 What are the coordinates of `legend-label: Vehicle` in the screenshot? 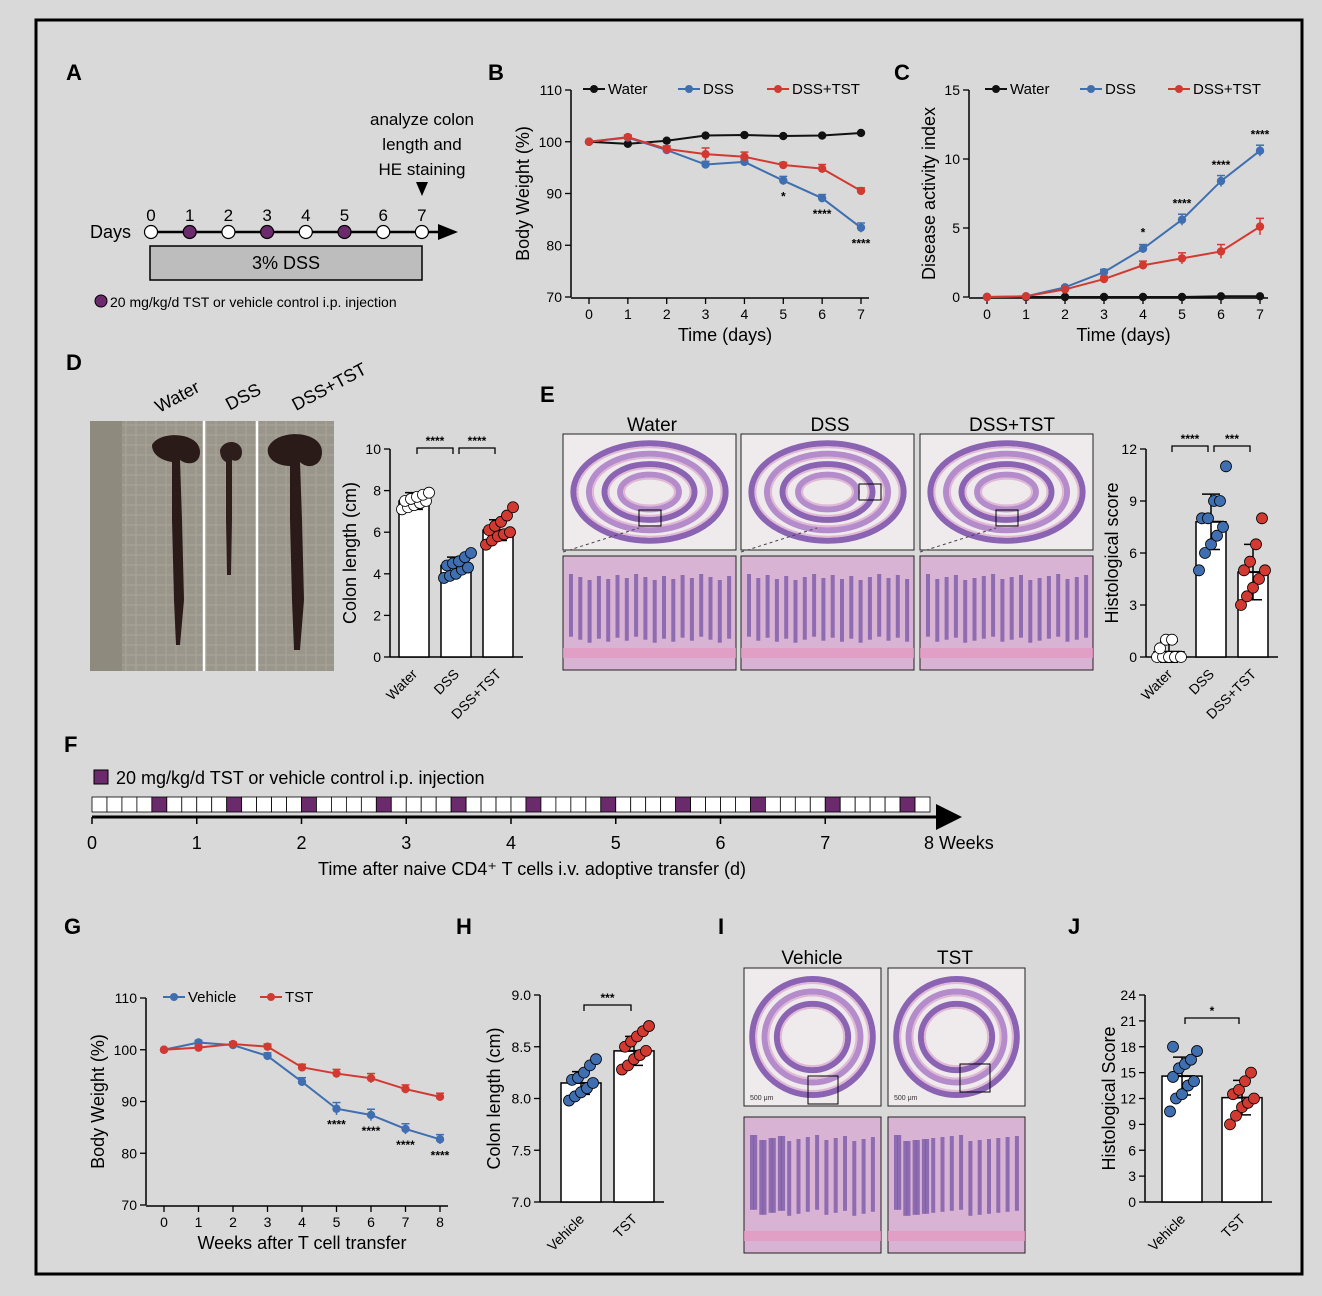 It's located at (212, 997).